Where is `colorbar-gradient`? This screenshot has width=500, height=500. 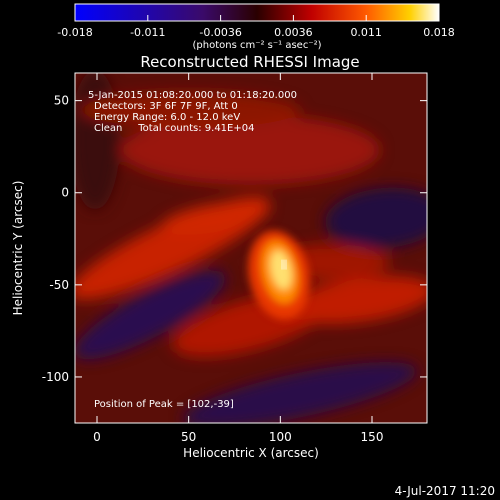
colorbar-gradient is located at coordinates (257, 12).